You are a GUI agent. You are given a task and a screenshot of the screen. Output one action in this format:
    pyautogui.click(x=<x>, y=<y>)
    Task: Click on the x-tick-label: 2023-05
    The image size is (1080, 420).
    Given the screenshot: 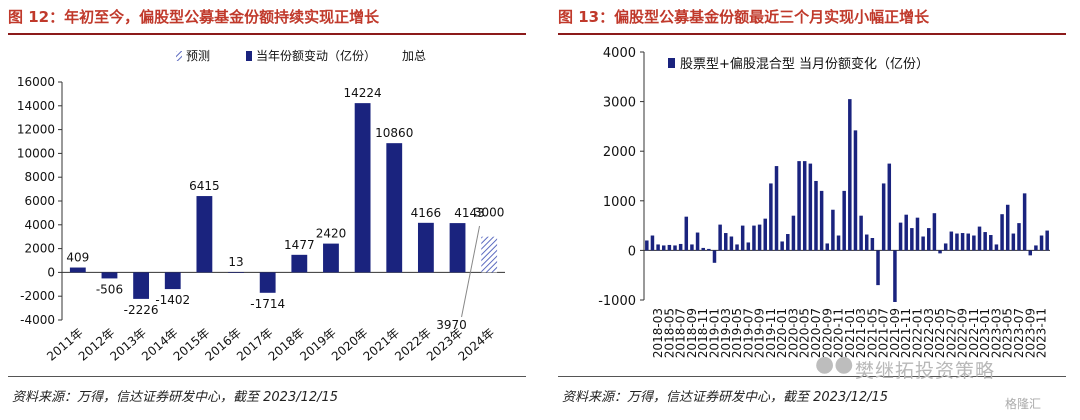 What is the action you would take?
    pyautogui.click(x=1008, y=333)
    